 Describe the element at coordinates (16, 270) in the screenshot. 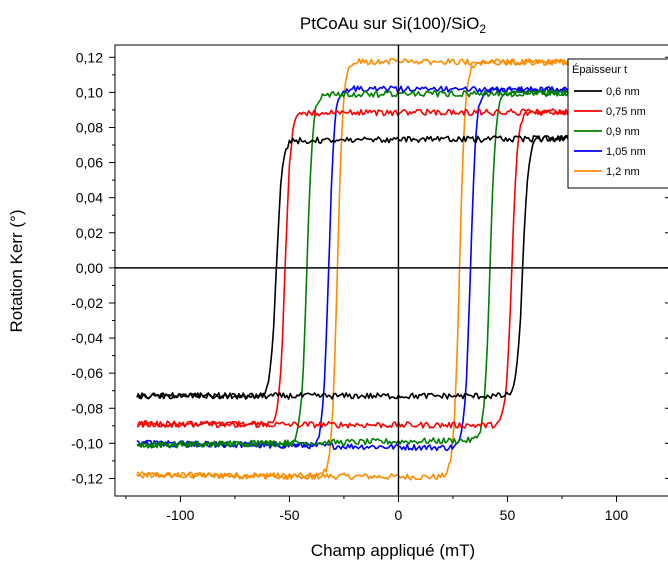

I see `y-axis-label: Rotation Kerr (°)` at that location.